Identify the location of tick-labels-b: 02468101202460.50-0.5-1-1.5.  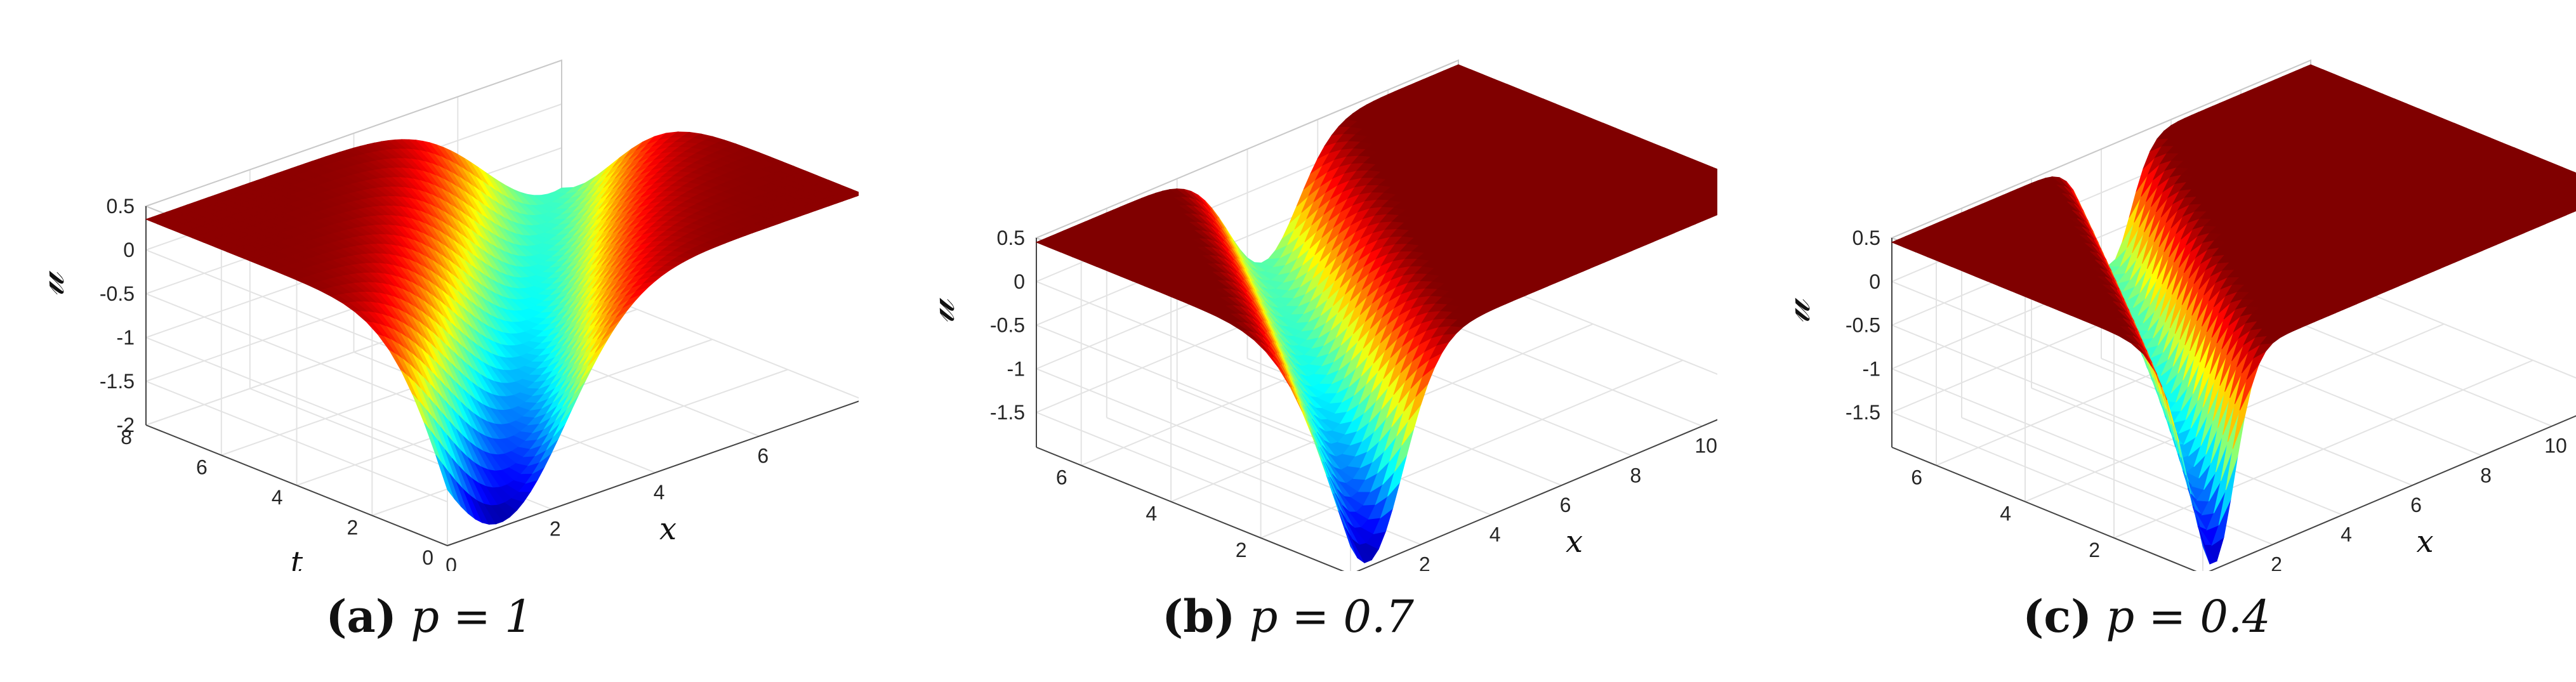
(1353, 398).